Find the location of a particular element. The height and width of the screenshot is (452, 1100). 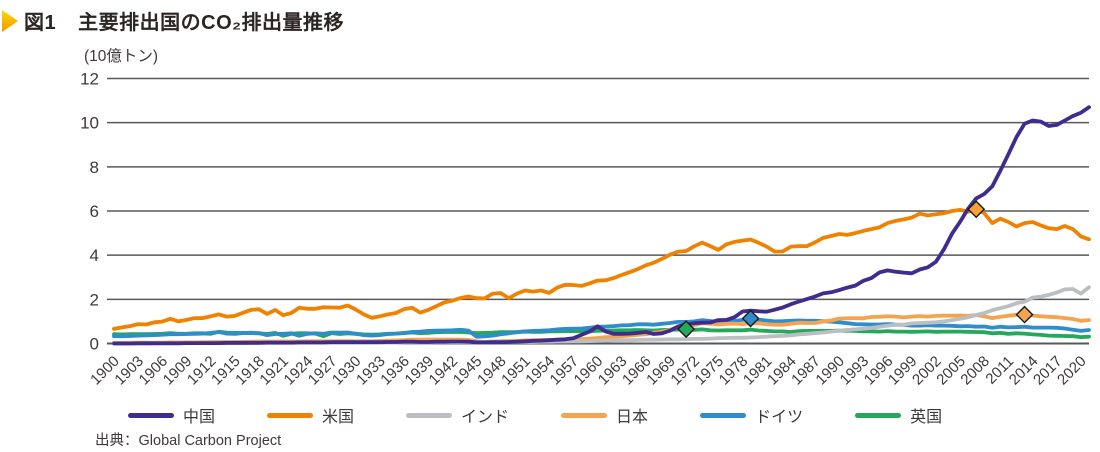

figure-header: 図1 主要排出国のCO₂排出量推移 is located at coordinates (172, 20).